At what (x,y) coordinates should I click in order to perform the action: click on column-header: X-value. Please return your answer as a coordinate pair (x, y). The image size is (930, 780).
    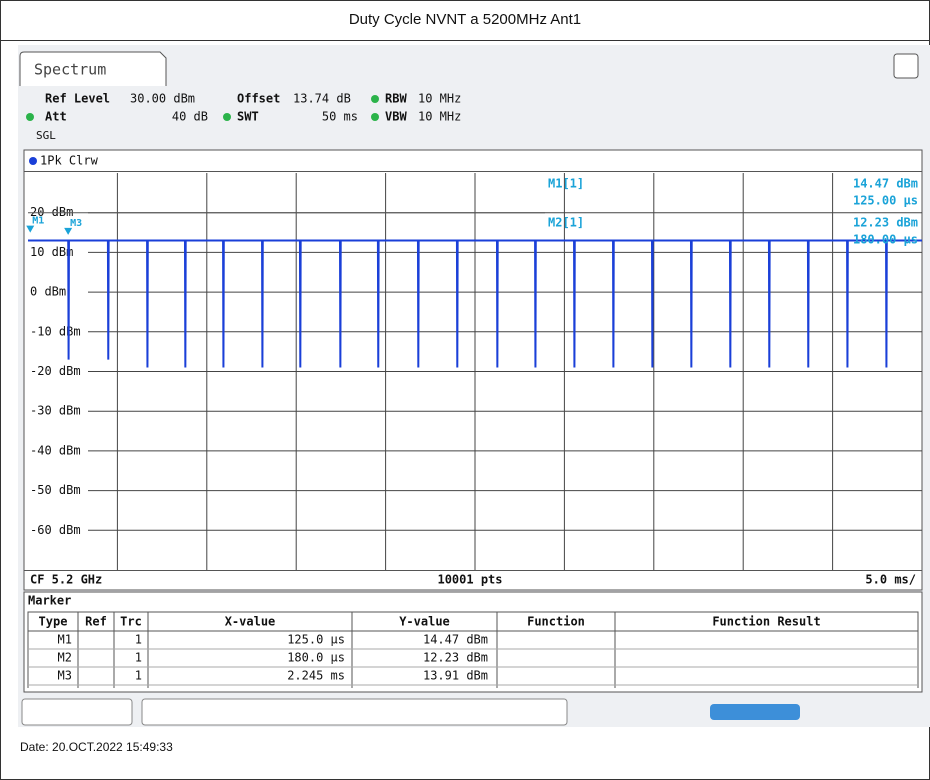
    Looking at the image, I should click on (250, 622).